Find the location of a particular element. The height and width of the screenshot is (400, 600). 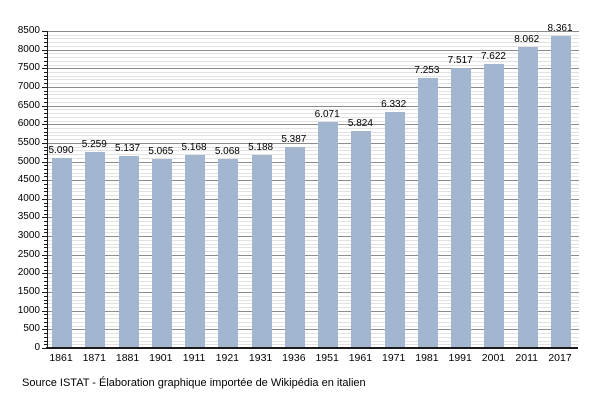

bar-1981 is located at coordinates (427, 212).